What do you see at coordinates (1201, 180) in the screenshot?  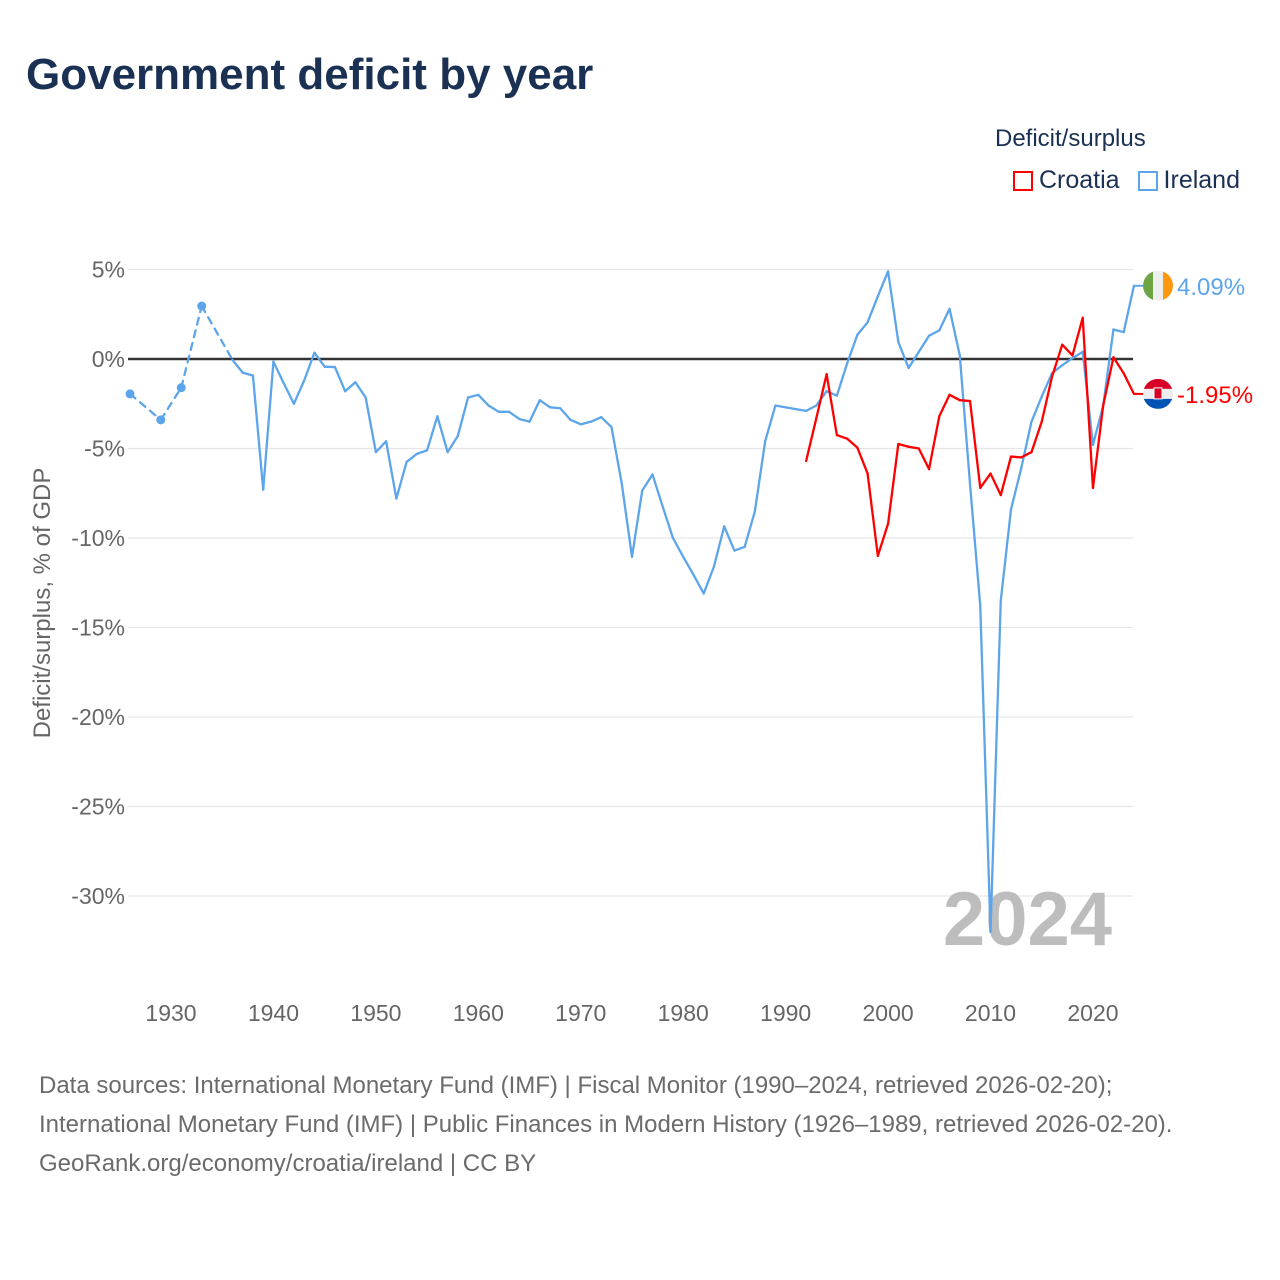 I see `legend-label-ireland: Ireland` at bounding box center [1201, 180].